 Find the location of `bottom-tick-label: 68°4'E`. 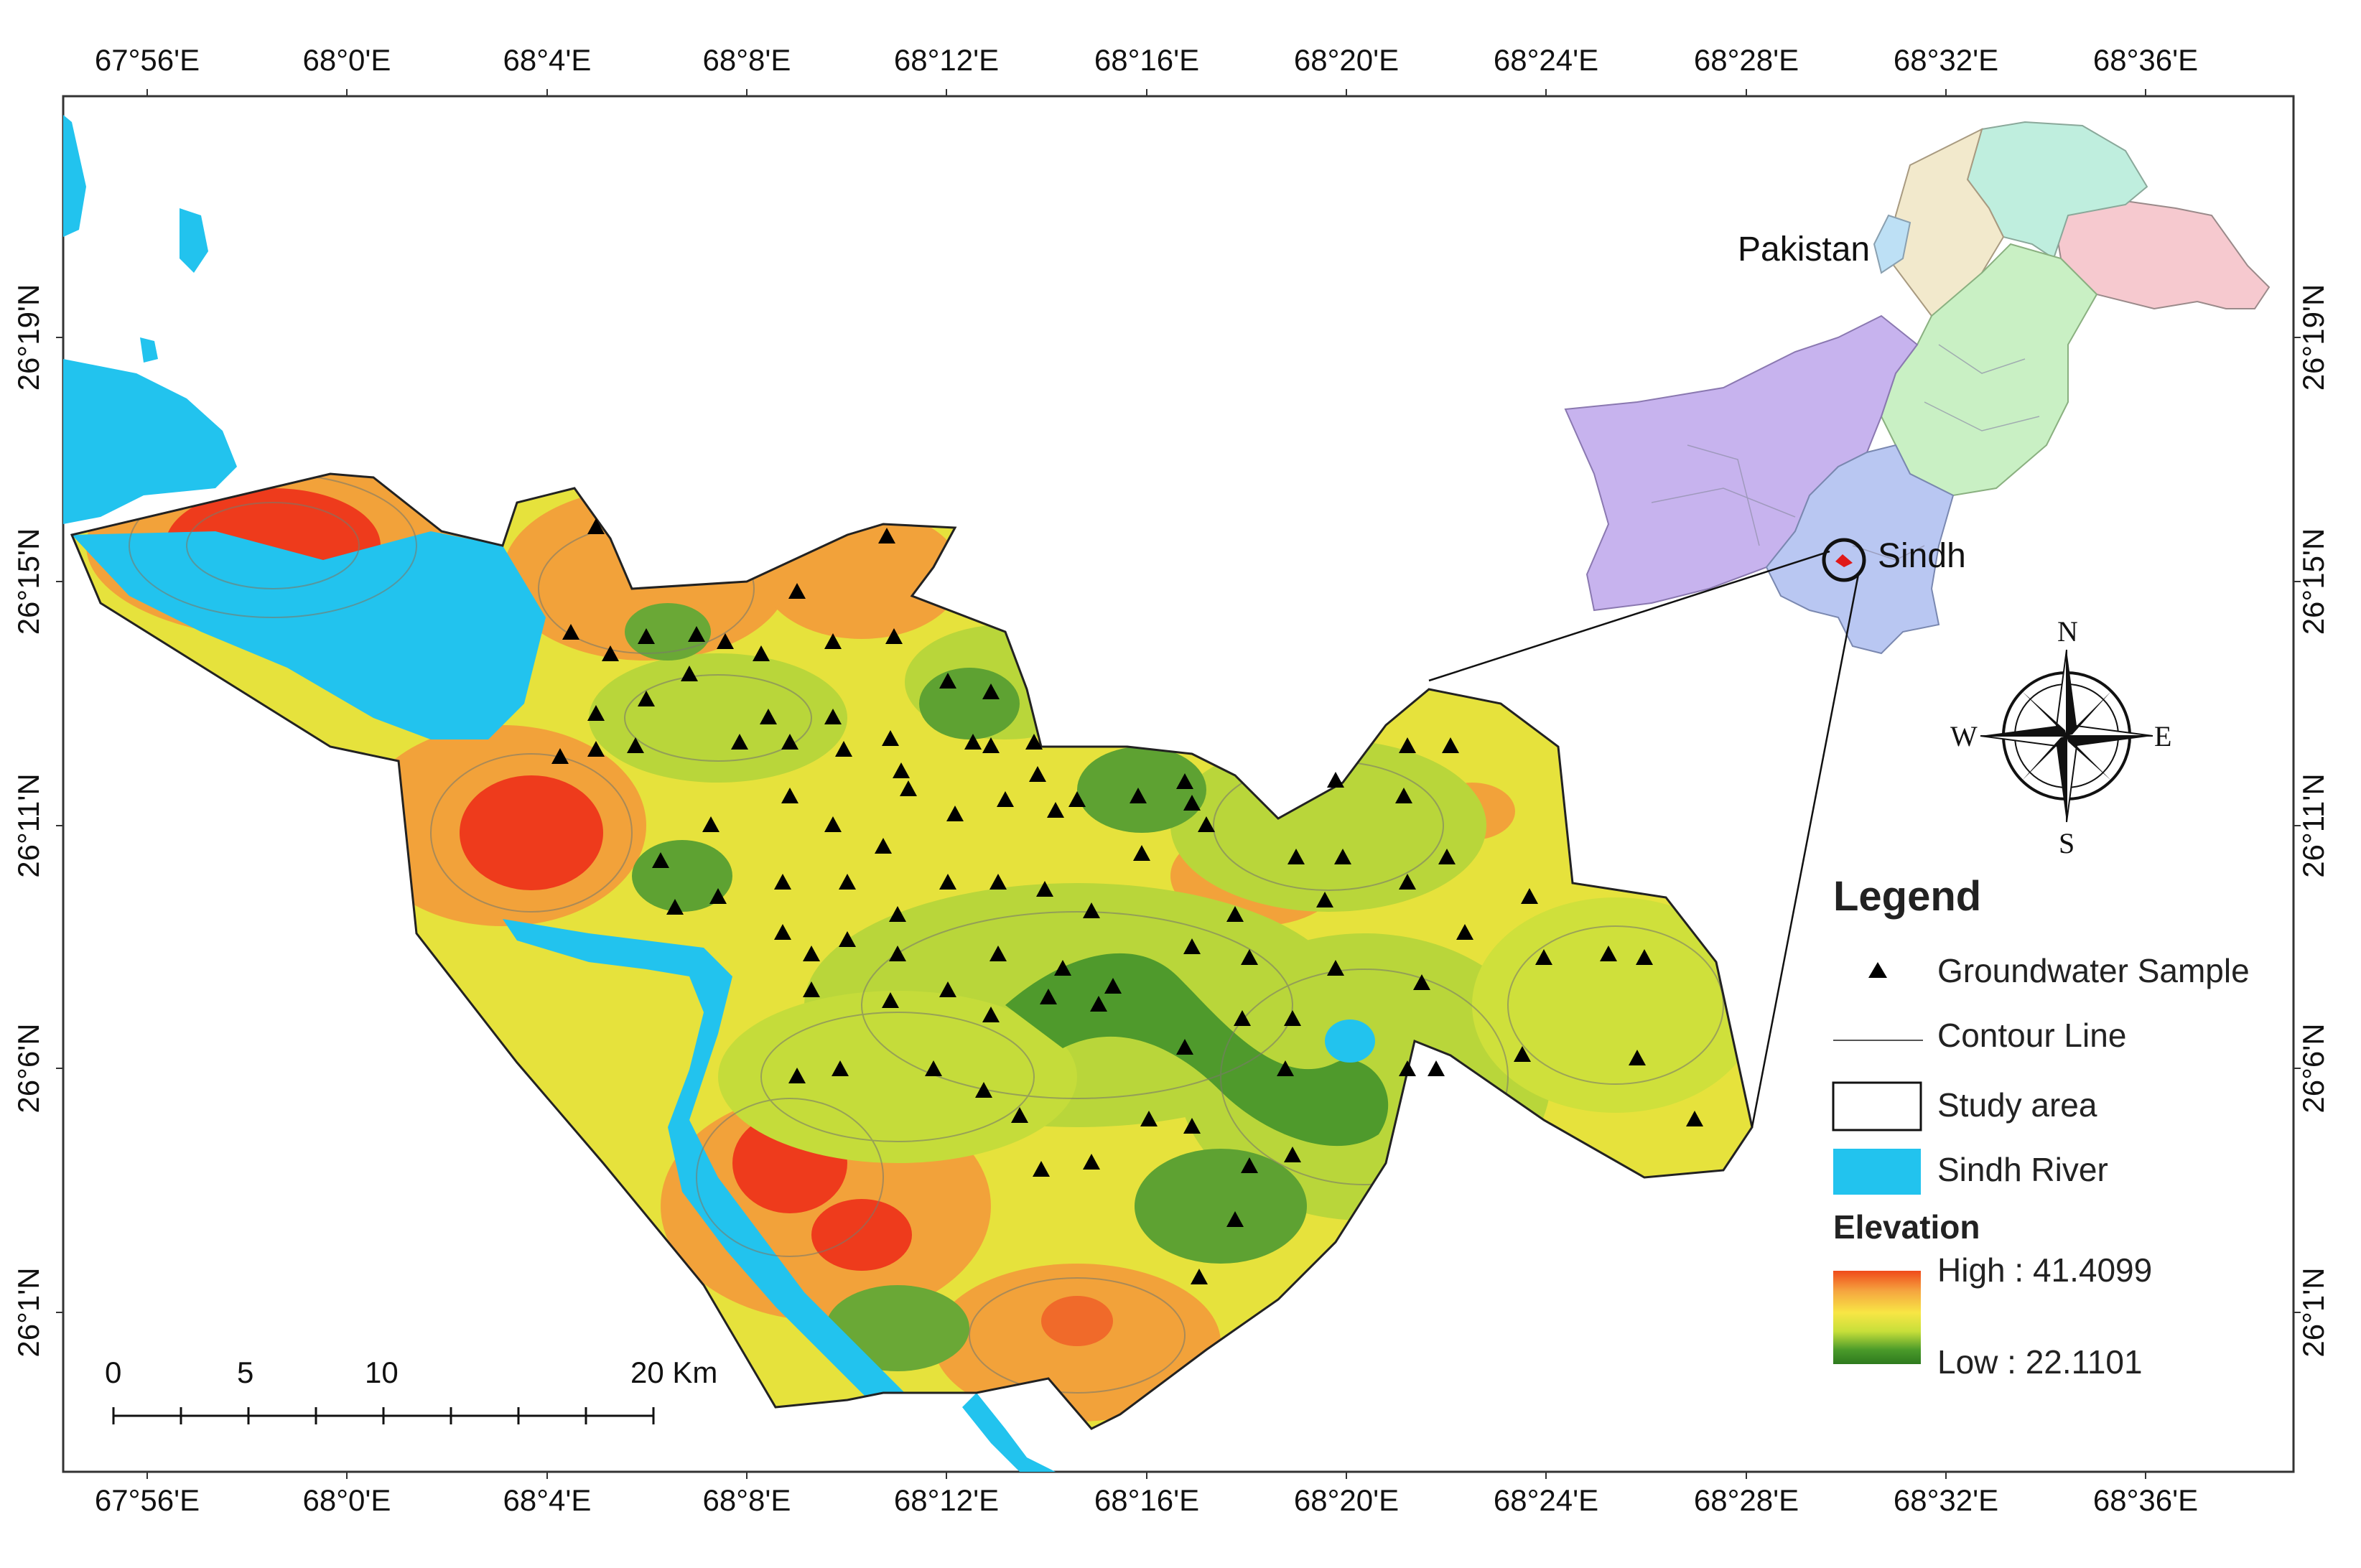

bottom-tick-label: 68°4'E is located at coordinates (547, 1500).